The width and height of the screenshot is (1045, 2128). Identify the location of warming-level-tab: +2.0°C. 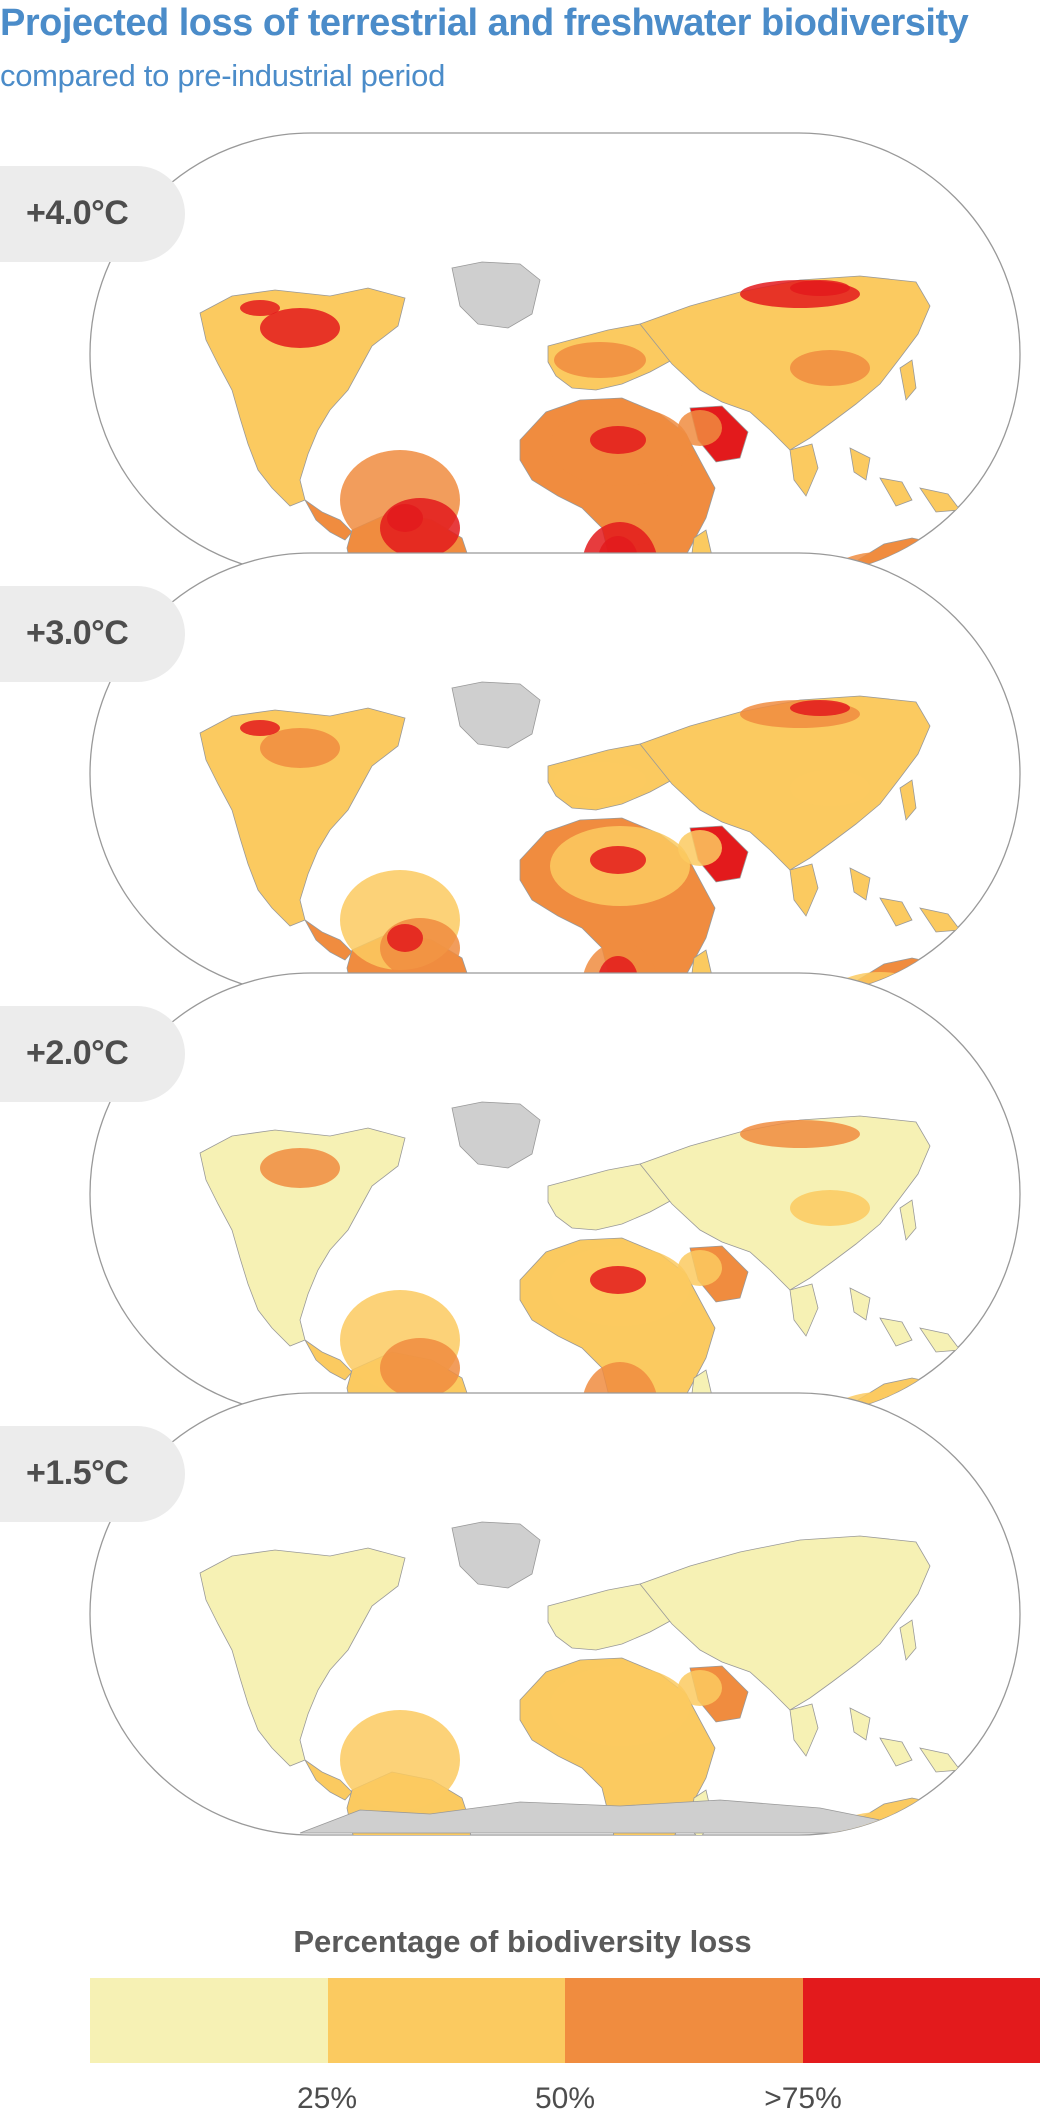
(92, 1054).